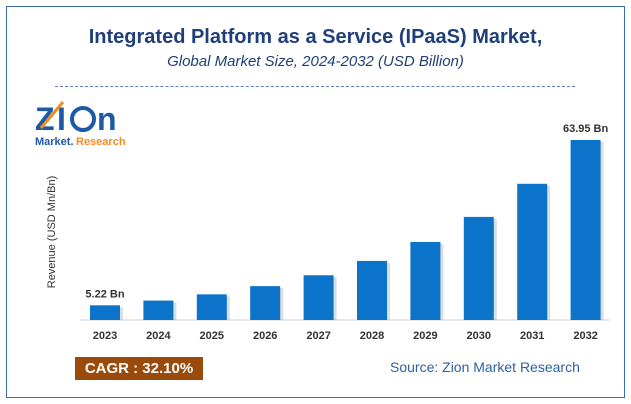 This screenshot has height=404, width=631. I want to click on x-tick-label: 2024, so click(158, 336).